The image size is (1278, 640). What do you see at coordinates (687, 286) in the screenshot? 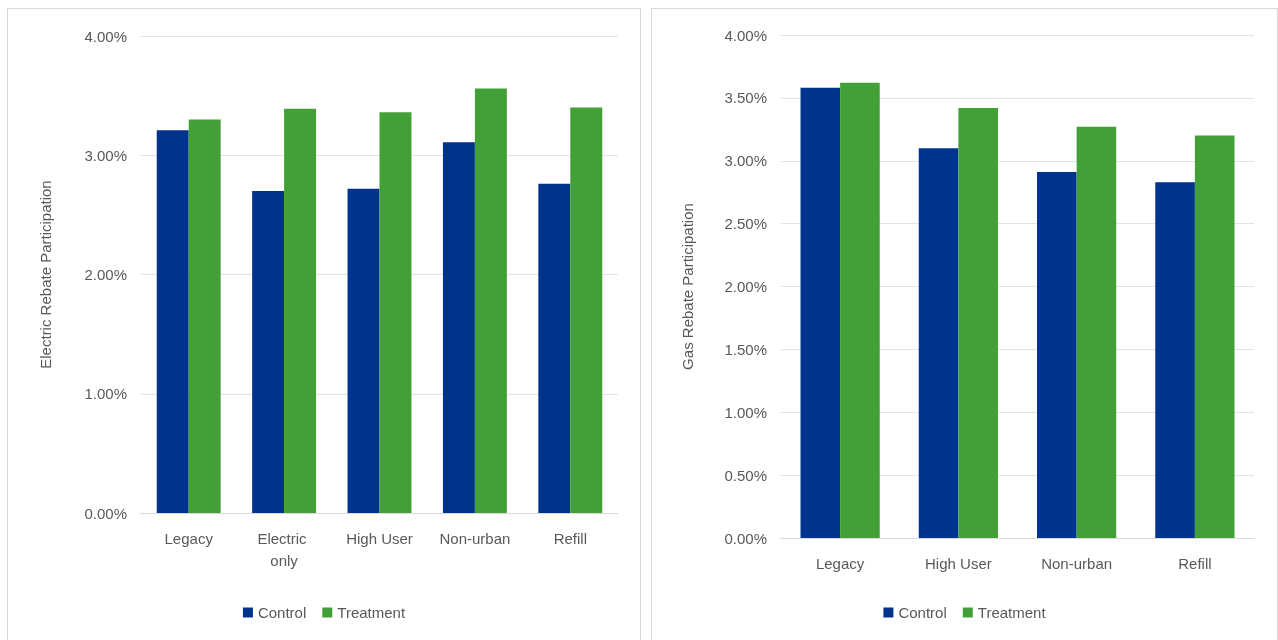
I see `y-axis-title: Gas Rebate Participation` at bounding box center [687, 286].